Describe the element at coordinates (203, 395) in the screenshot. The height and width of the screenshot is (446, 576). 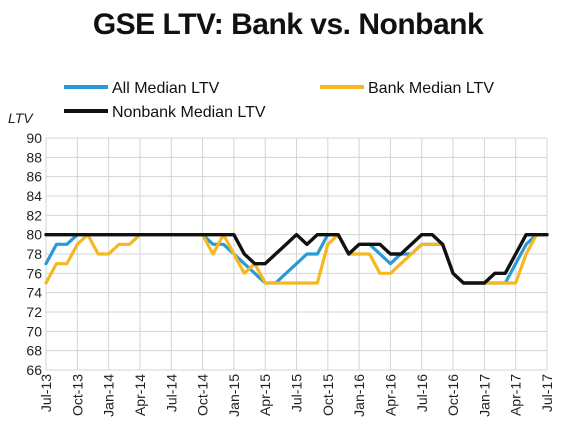
I see `x-tick-label: Oct-14` at that location.